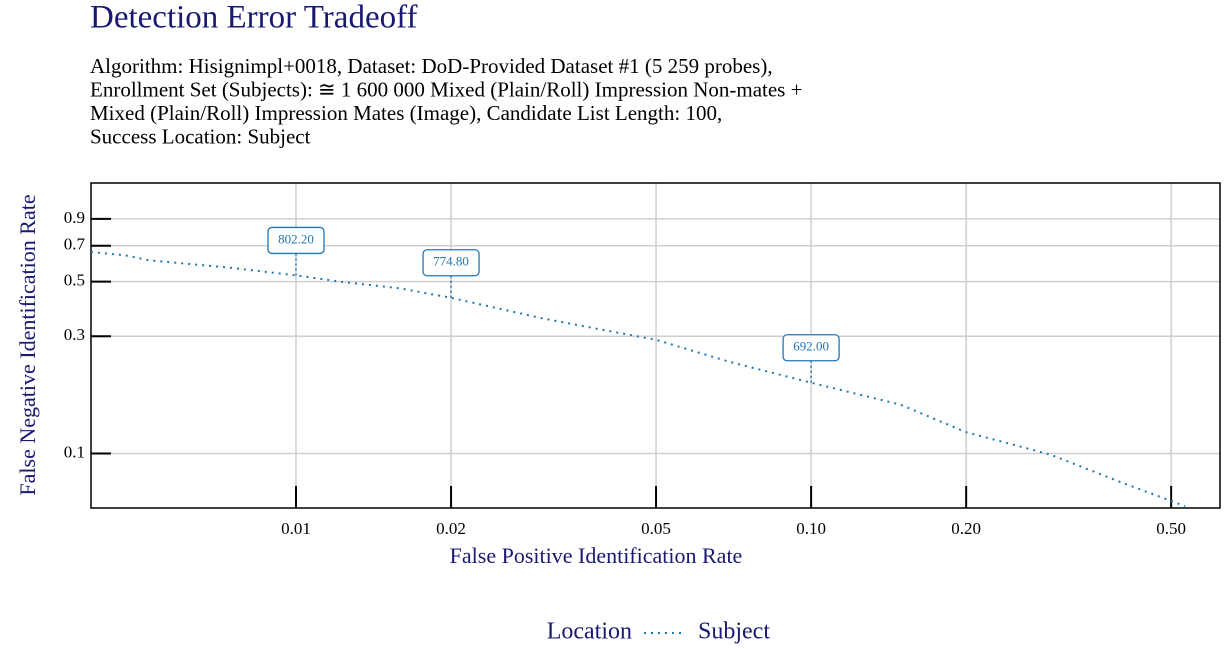 The height and width of the screenshot is (649, 1225). Describe the element at coordinates (253, 18) in the screenshot. I see `chart-title: Detection Error Tradeoff` at that location.